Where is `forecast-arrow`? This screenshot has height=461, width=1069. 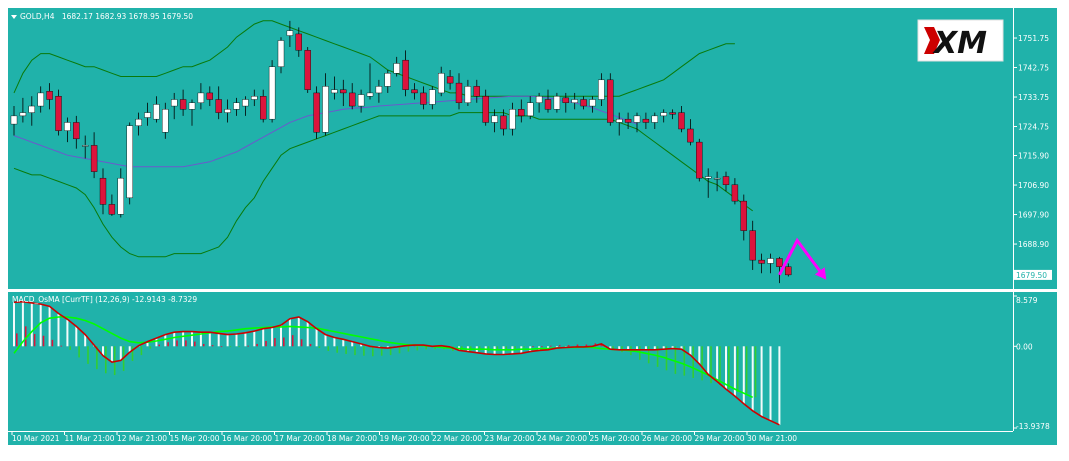 forecast-arrow is located at coordinates (802, 258).